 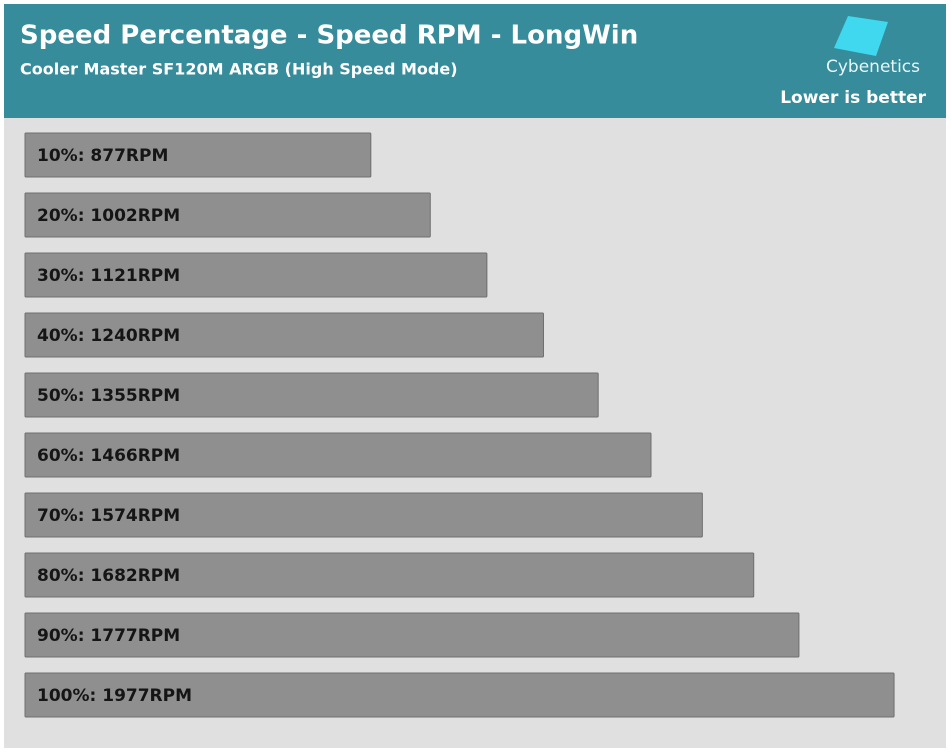 I want to click on brand: Cybenetics, so click(x=873, y=67).